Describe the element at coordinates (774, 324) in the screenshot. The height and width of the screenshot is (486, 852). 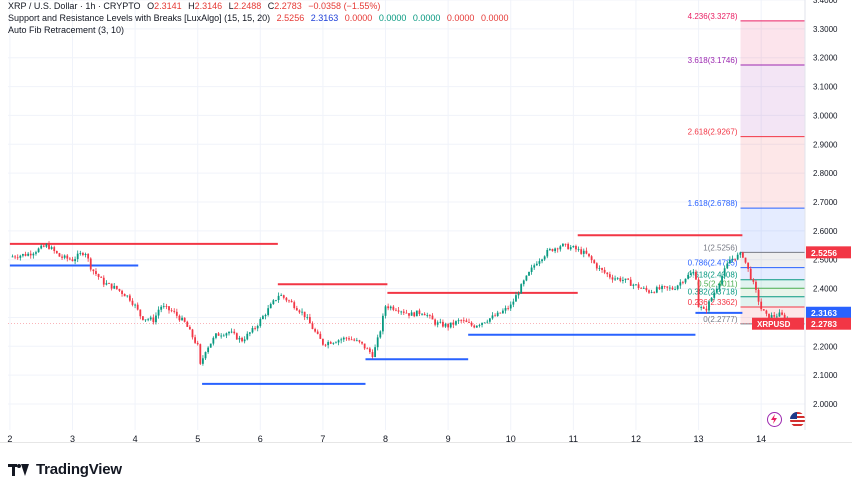
I see `current-price-badge-symbol-text: XRPUSD` at that location.